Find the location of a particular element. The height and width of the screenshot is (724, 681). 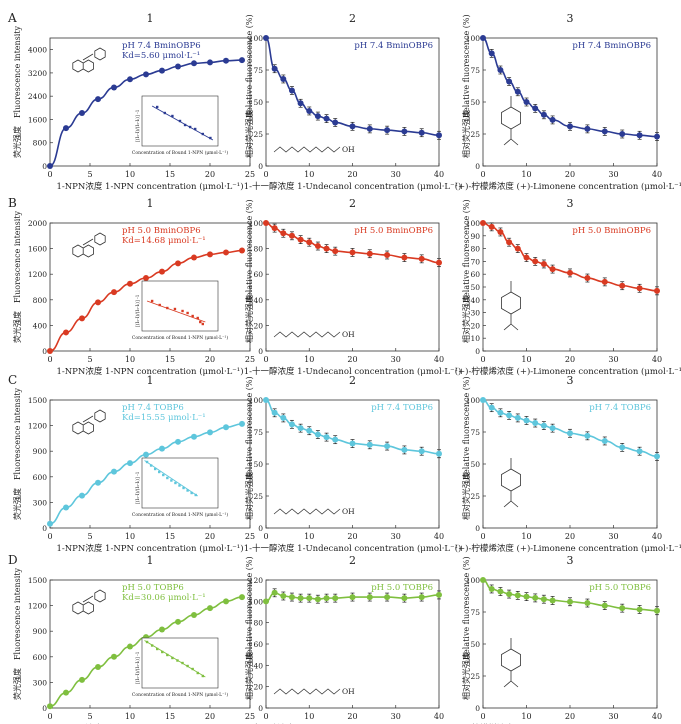

y-tick-label: 600 is located at coordinates (40, 477).